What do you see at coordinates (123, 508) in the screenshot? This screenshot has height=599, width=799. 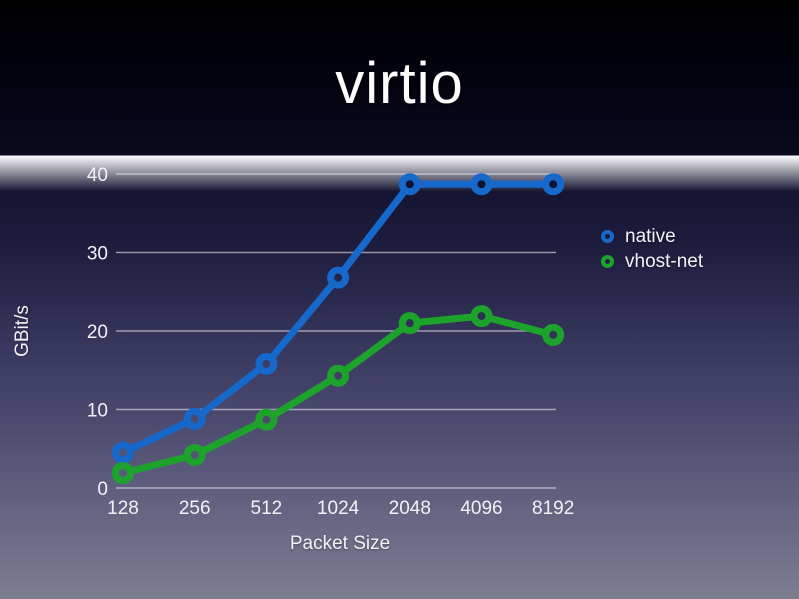 I see `x-tick-label-128: 128` at bounding box center [123, 508].